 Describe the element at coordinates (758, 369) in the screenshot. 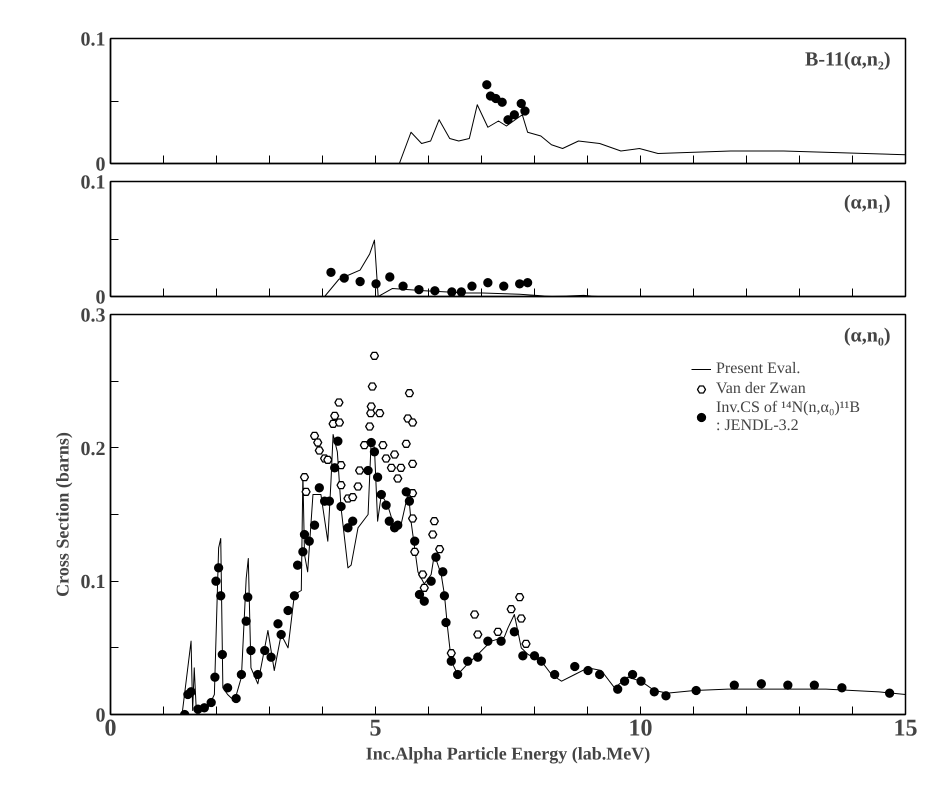

I see `legend-label: Present Eval.` at that location.